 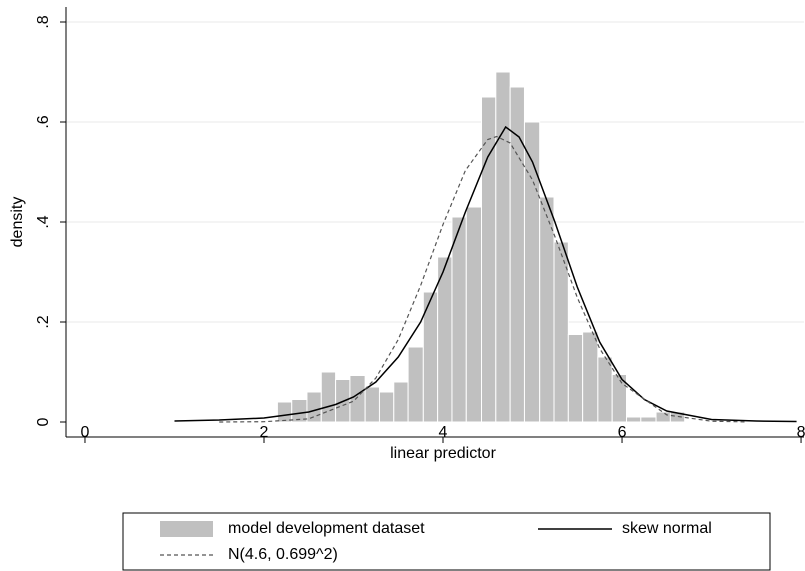 I want to click on y-tick-label: .8, so click(x=43, y=21).